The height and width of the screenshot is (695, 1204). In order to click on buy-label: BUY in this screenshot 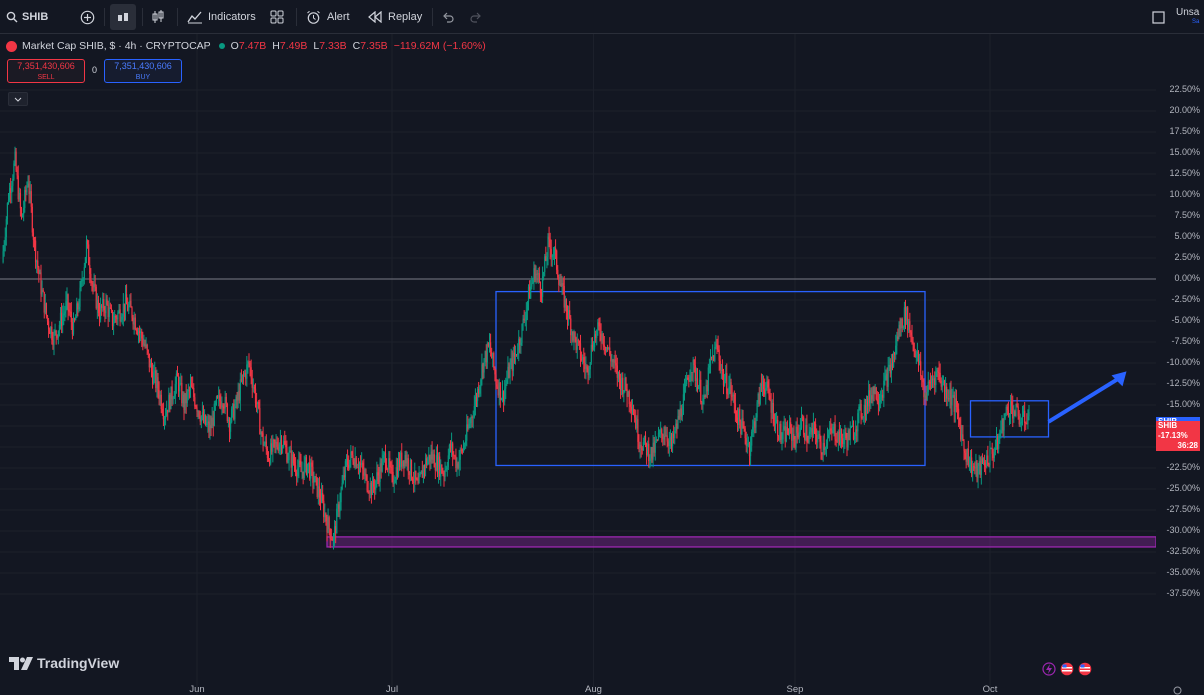, I will do `click(143, 77)`.